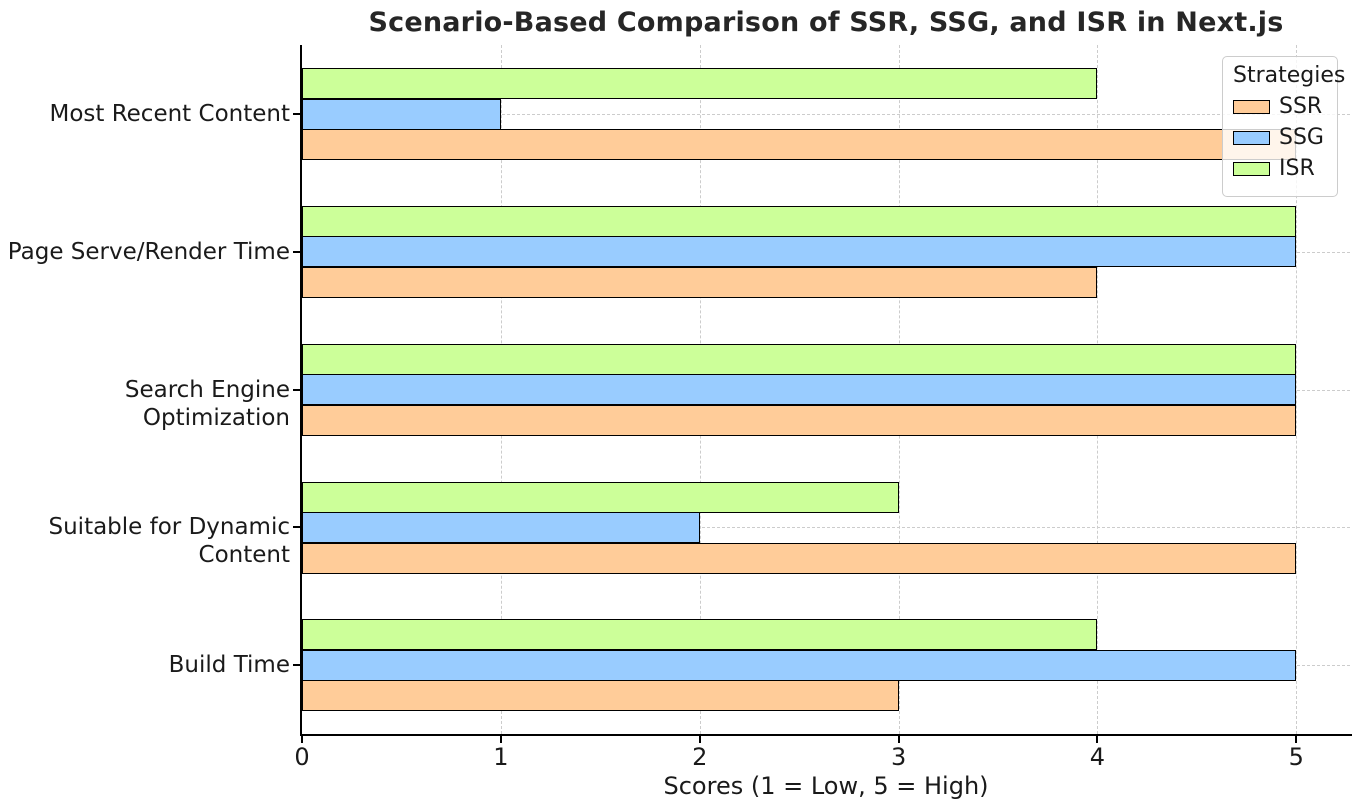 The height and width of the screenshot is (809, 1358). Describe the element at coordinates (501, 757) in the screenshot. I see `x-tick-label: 1` at that location.